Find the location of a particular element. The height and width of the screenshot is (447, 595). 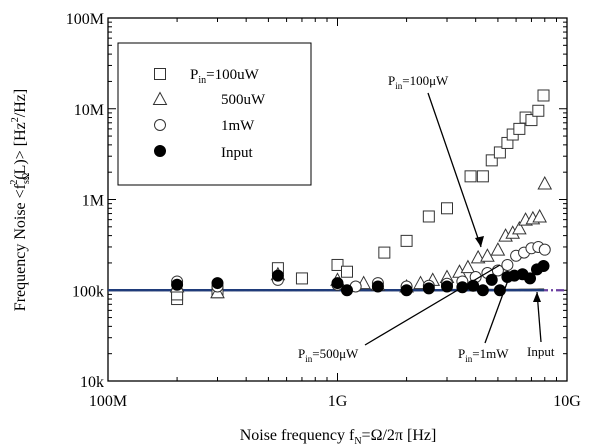

legend-markers is located at coordinates (160, 112).